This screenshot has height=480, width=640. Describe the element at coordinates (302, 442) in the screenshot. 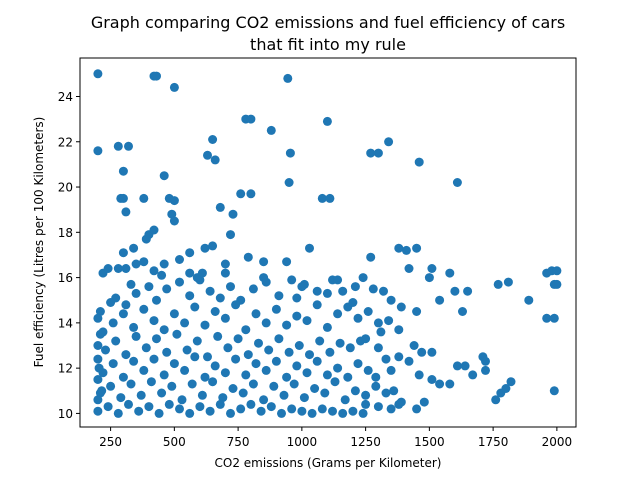

I see `x-tick-label: 1000` at that location.